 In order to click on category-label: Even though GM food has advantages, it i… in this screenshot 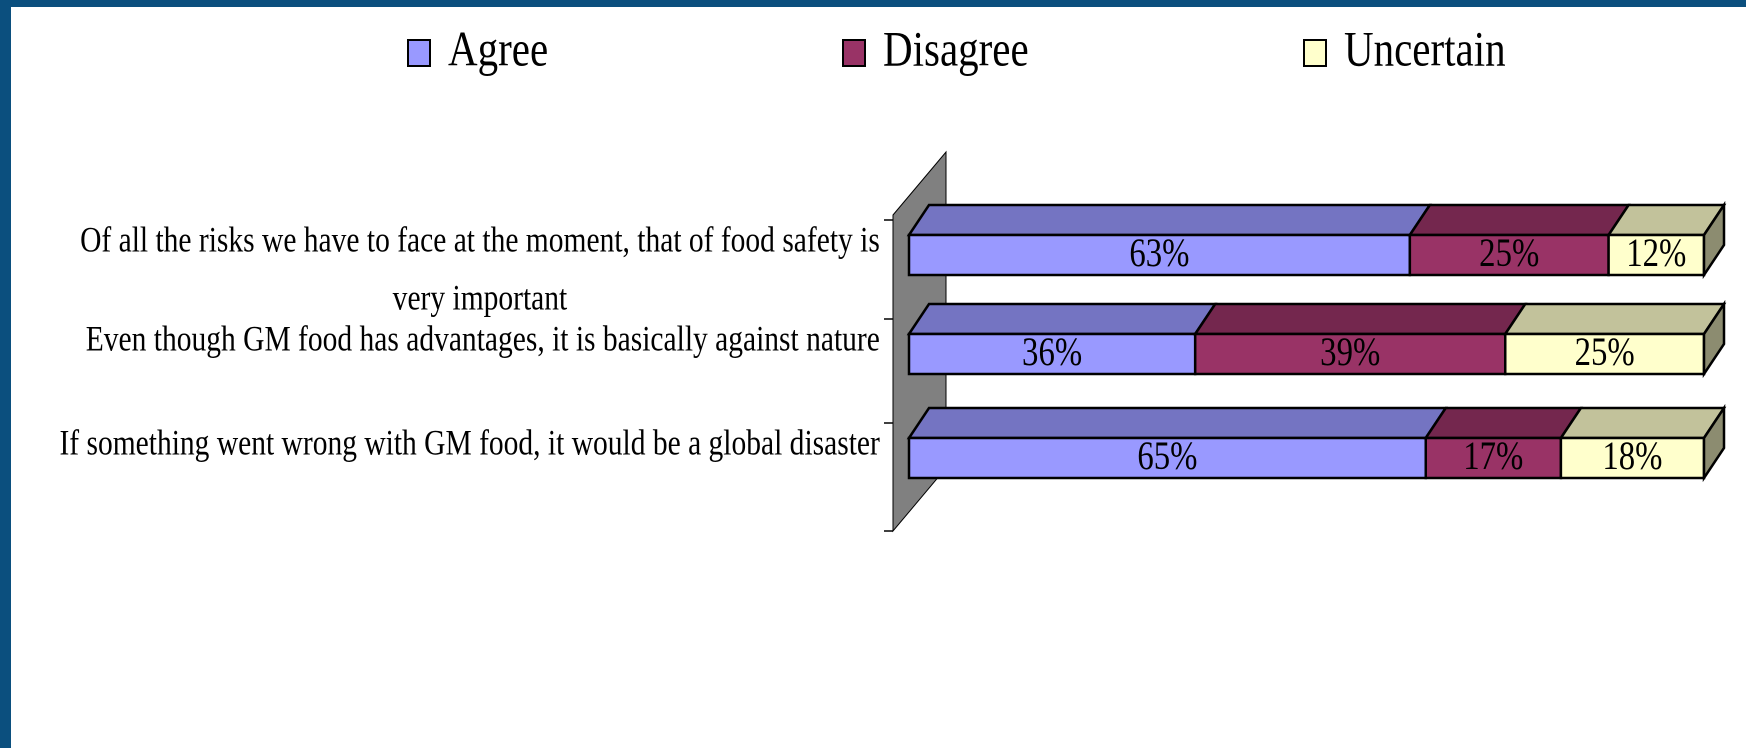, I will do `click(483, 339)`.